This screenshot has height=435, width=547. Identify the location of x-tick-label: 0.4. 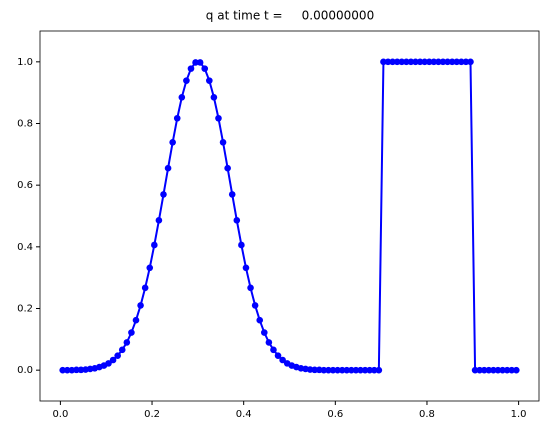
(244, 414).